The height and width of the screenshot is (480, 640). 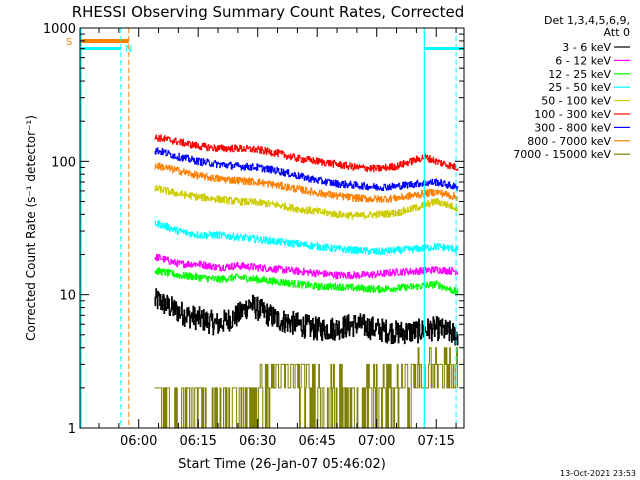 I want to click on legend-entry-label: 3 - 6 keV, so click(x=586, y=47).